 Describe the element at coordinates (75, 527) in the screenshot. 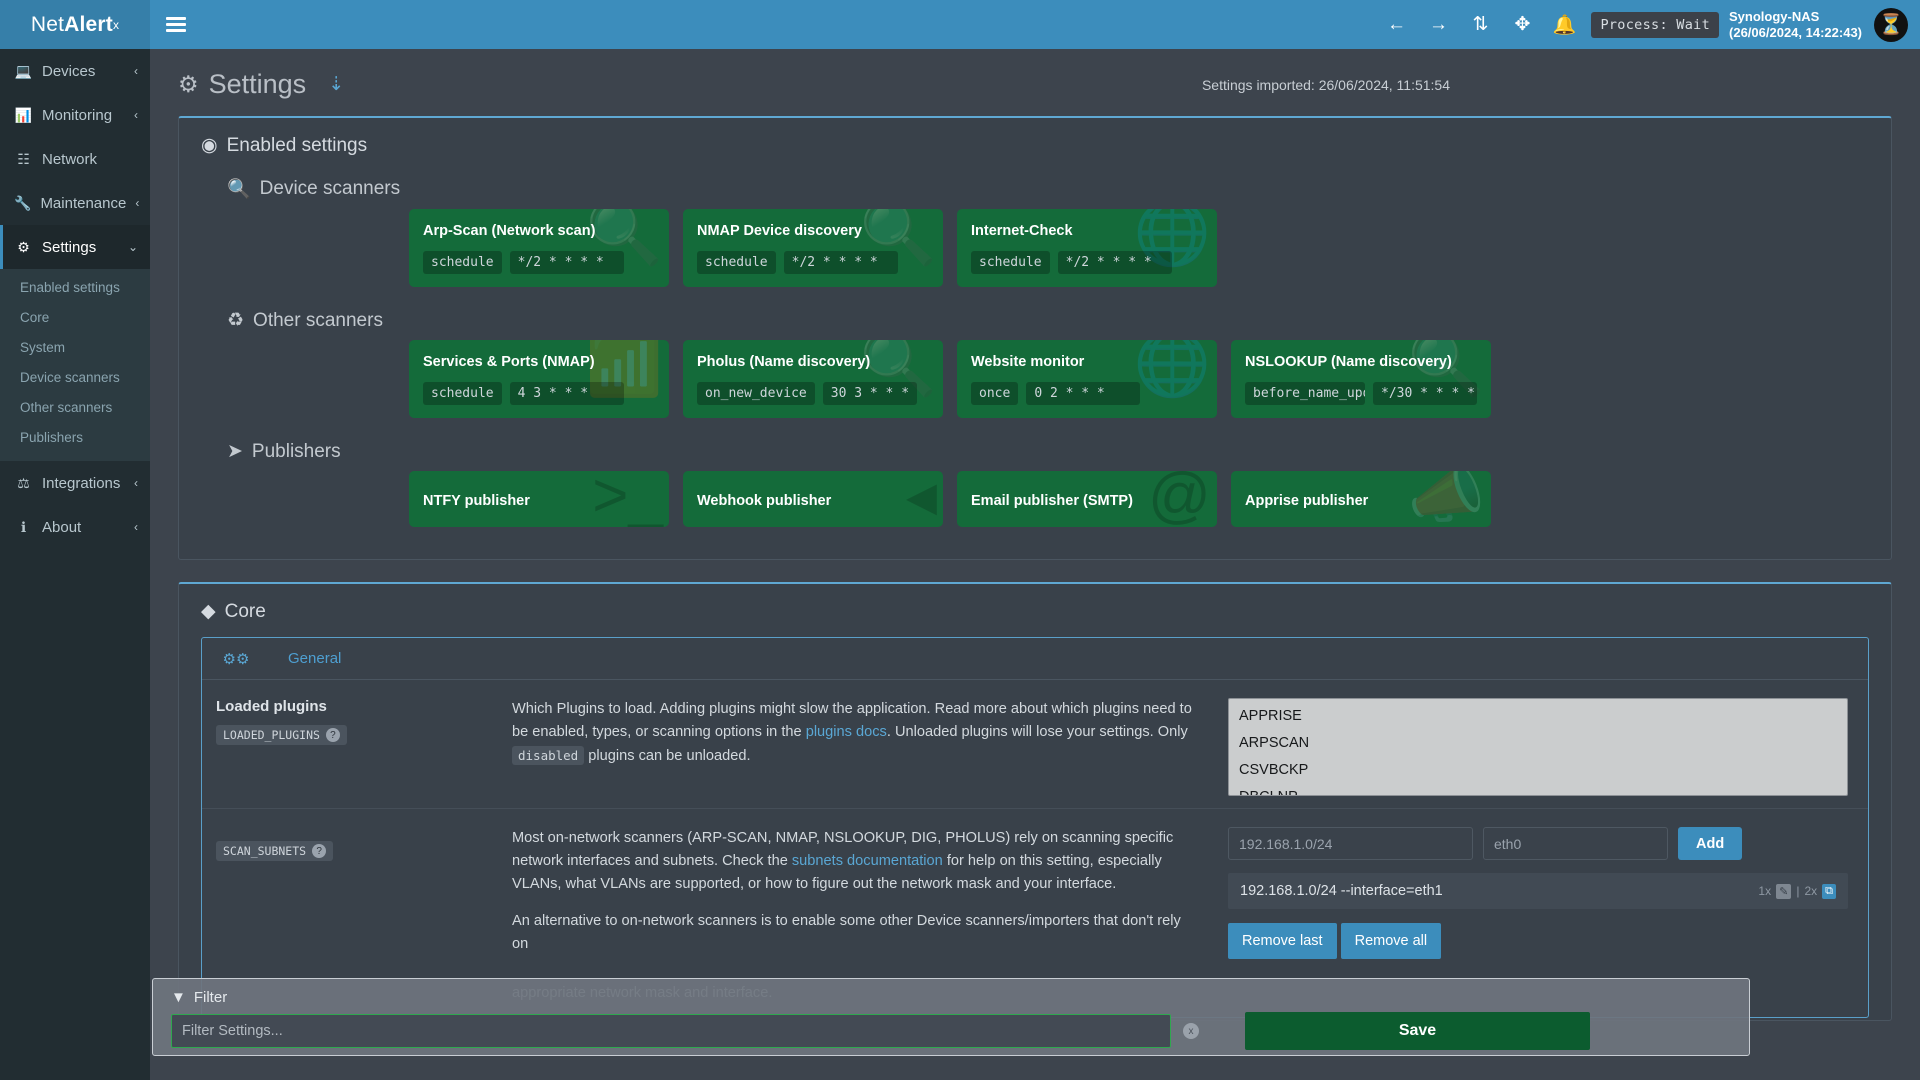

I see `sidebar-item-about: ℹ About ‹` at that location.